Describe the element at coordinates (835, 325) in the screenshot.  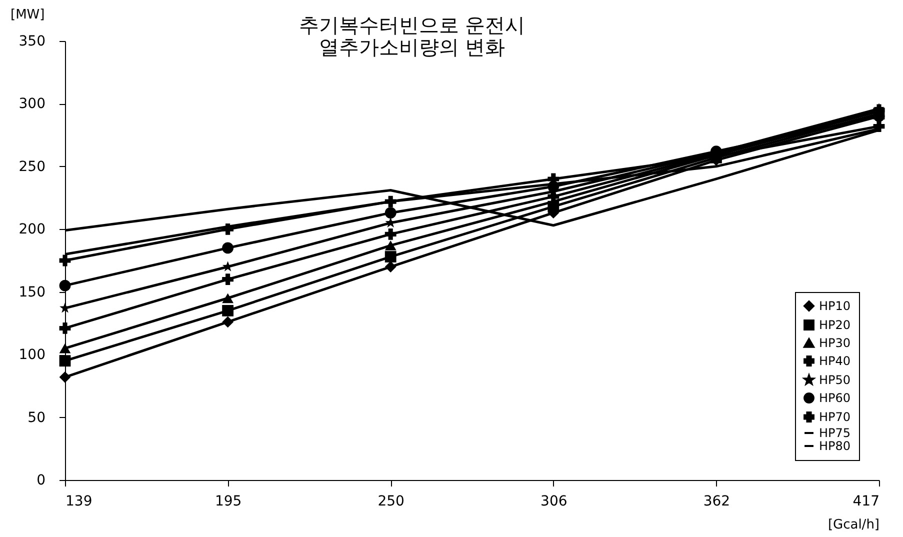
I see `legend-label: HP20` at that location.